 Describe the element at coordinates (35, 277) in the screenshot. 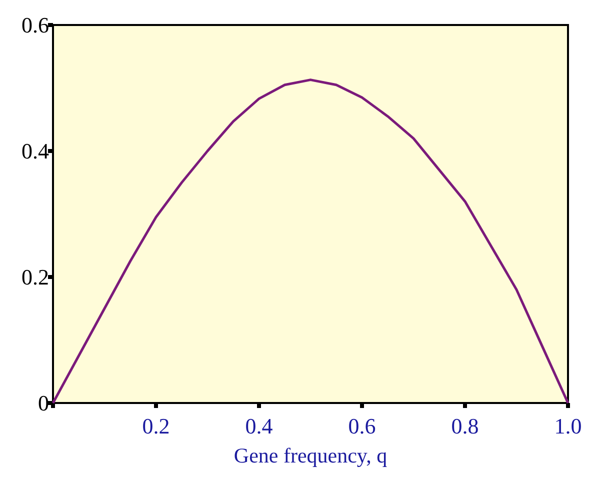

I see `y-tick-label: 0.2` at that location.